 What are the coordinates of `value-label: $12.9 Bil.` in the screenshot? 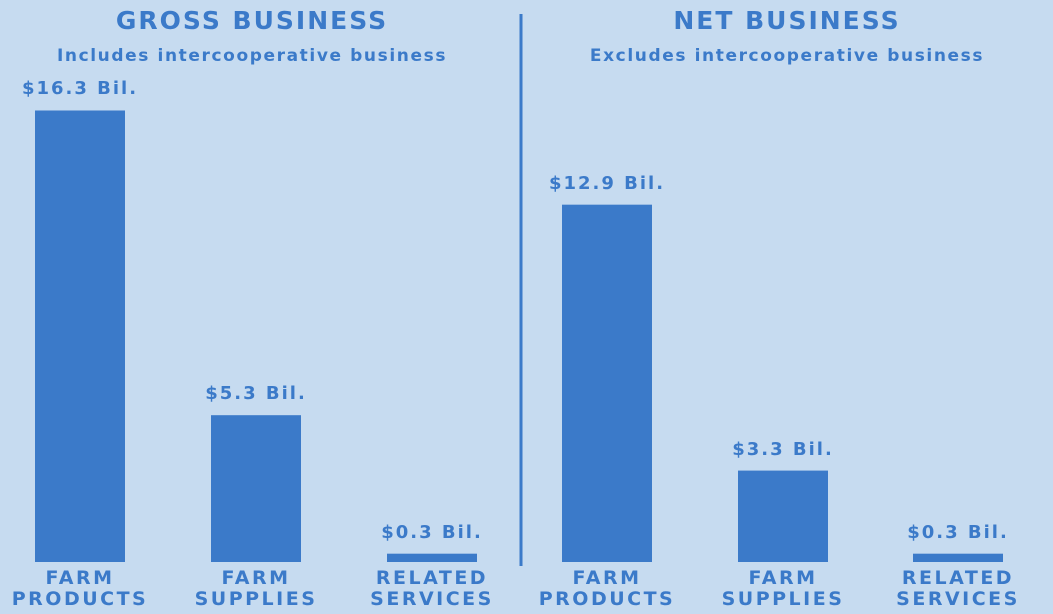 It's located at (607, 183).